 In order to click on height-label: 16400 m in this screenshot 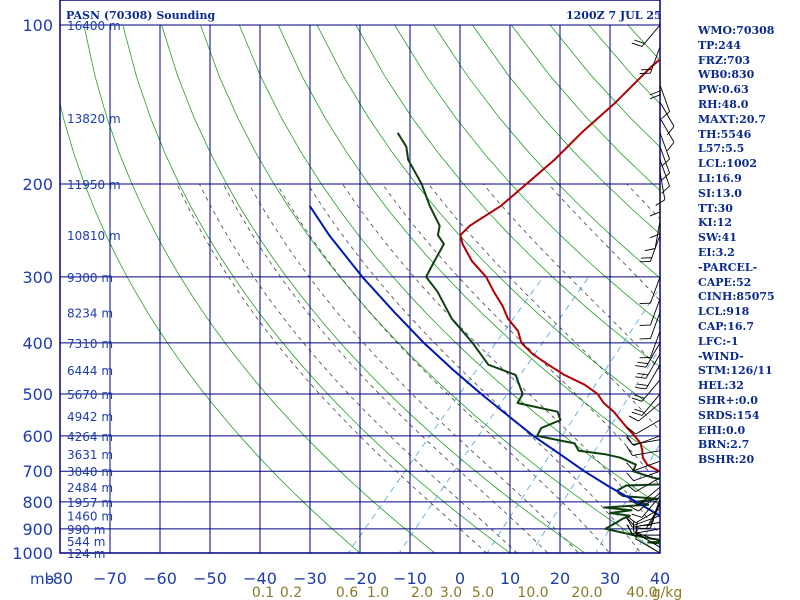, I will do `click(94, 26)`.